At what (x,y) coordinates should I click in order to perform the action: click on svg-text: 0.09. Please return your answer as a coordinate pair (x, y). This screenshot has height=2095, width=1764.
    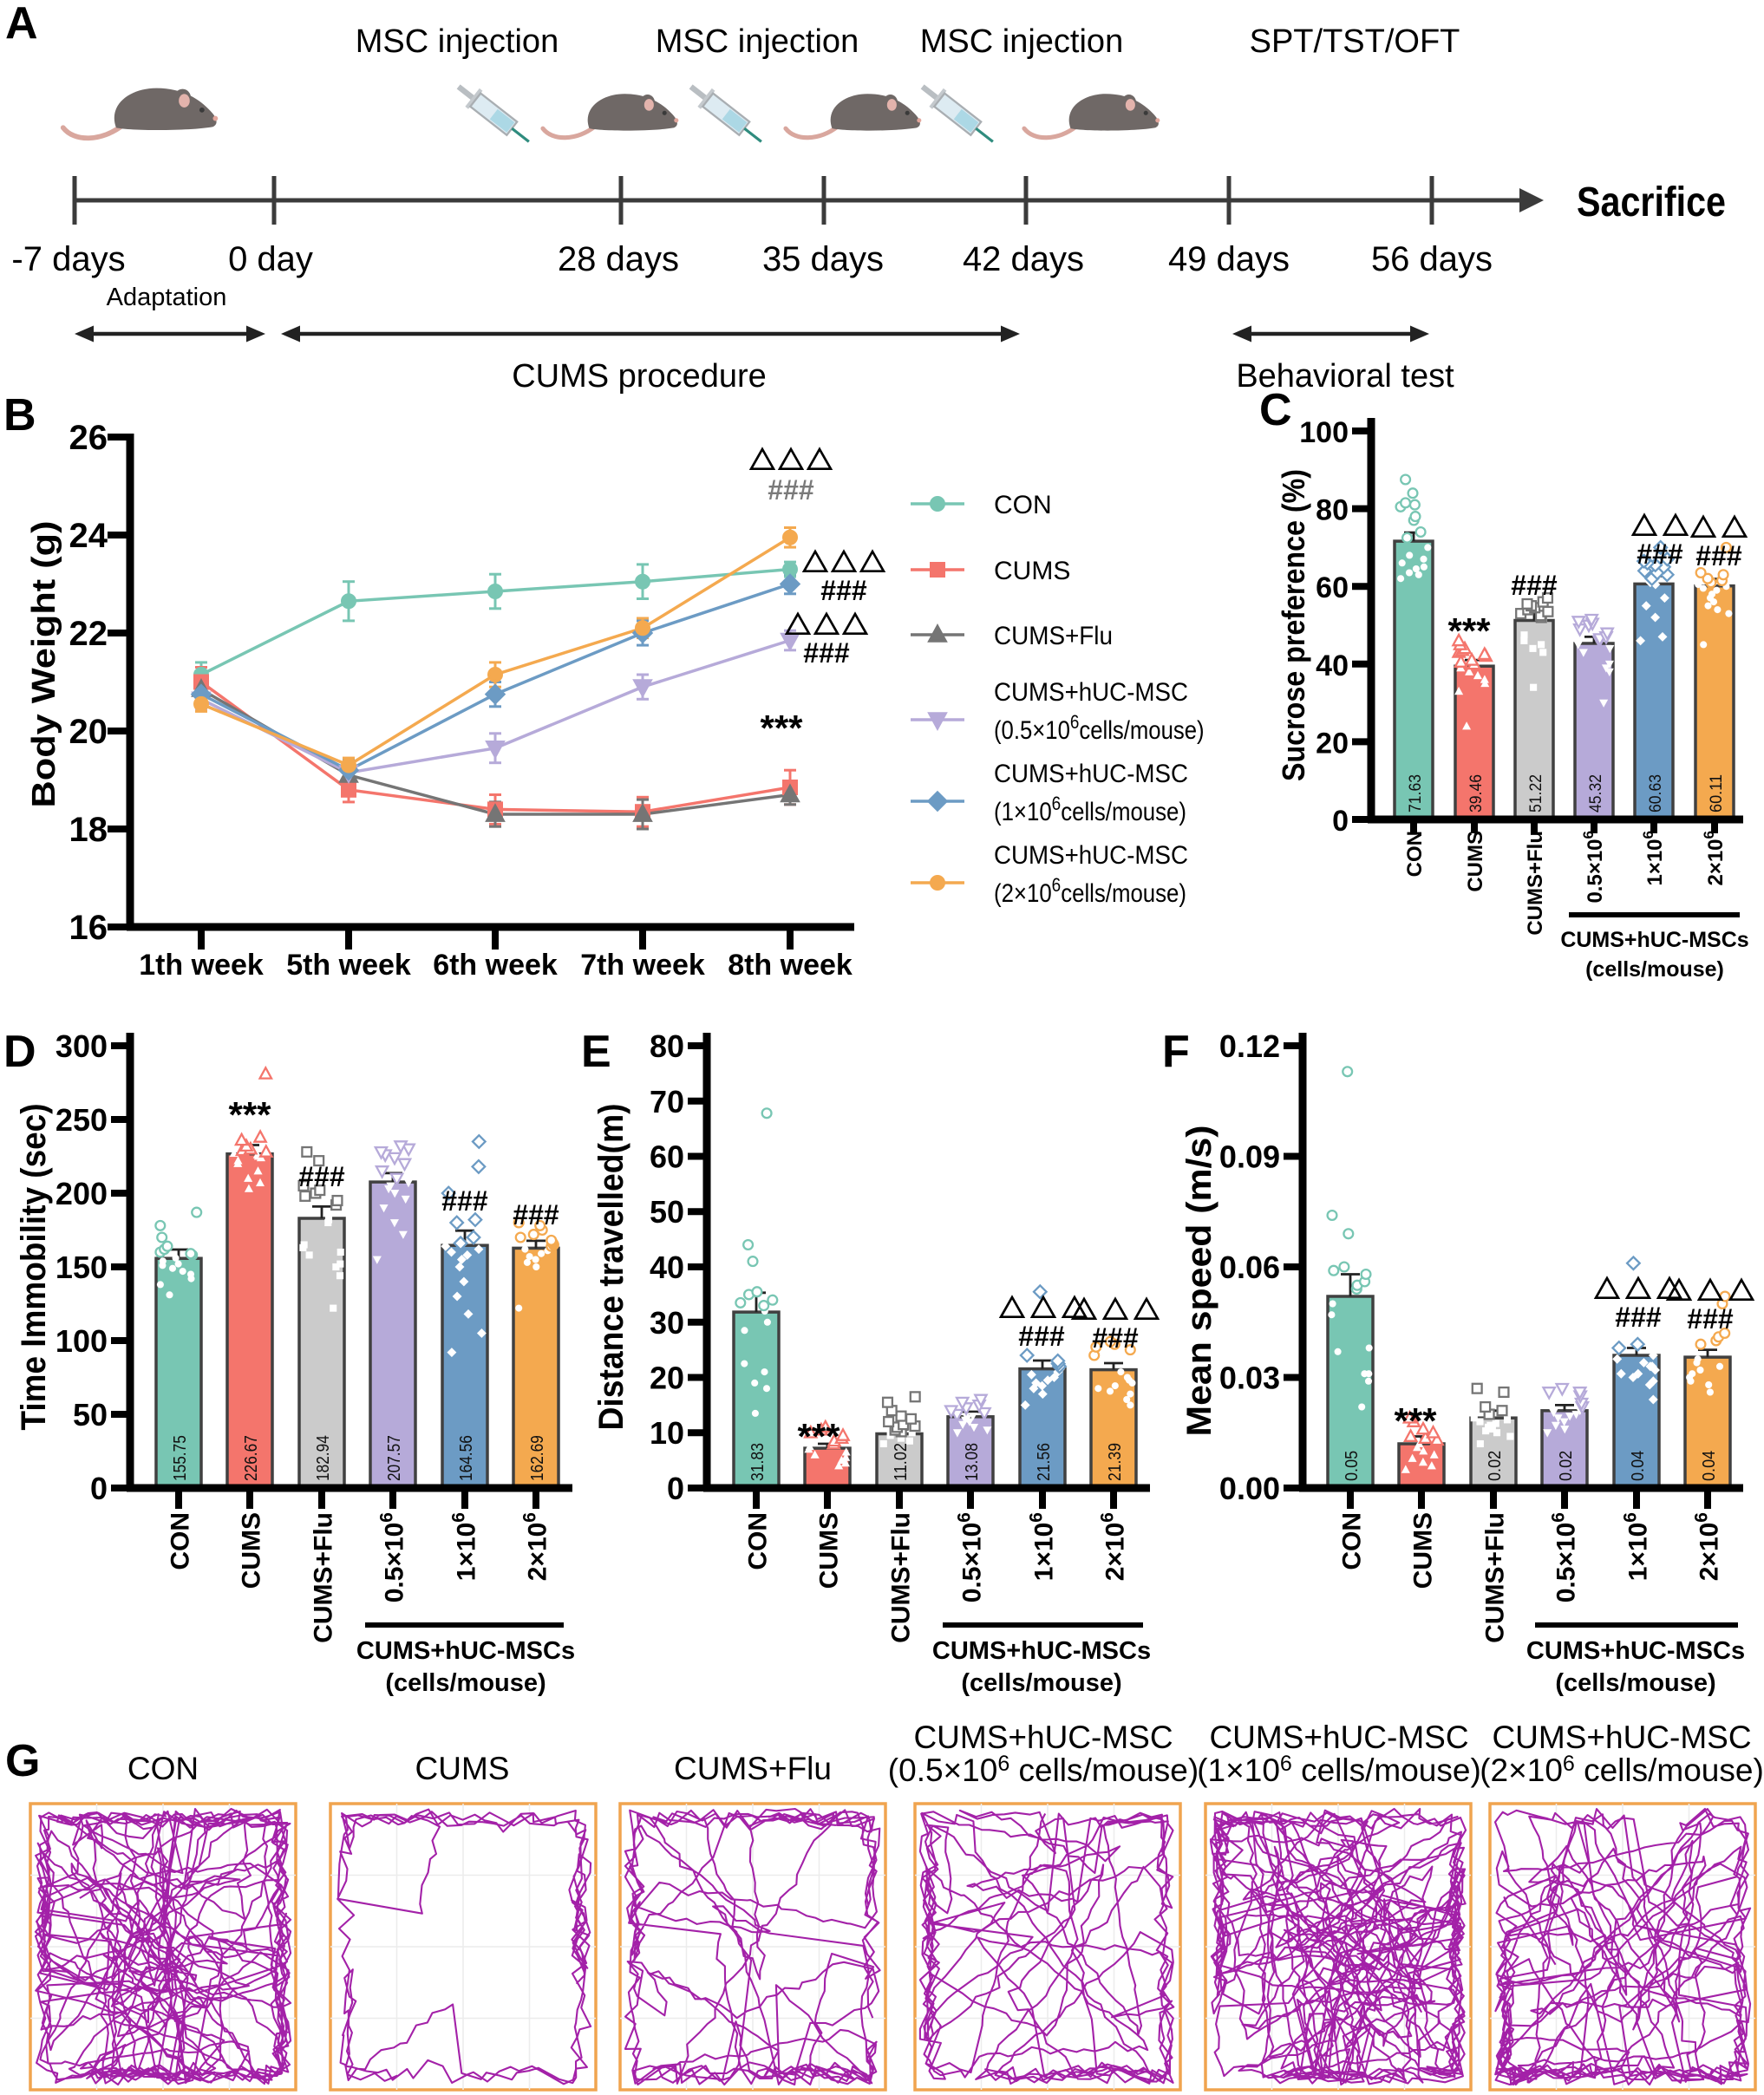
    Looking at the image, I should click on (1249, 1157).